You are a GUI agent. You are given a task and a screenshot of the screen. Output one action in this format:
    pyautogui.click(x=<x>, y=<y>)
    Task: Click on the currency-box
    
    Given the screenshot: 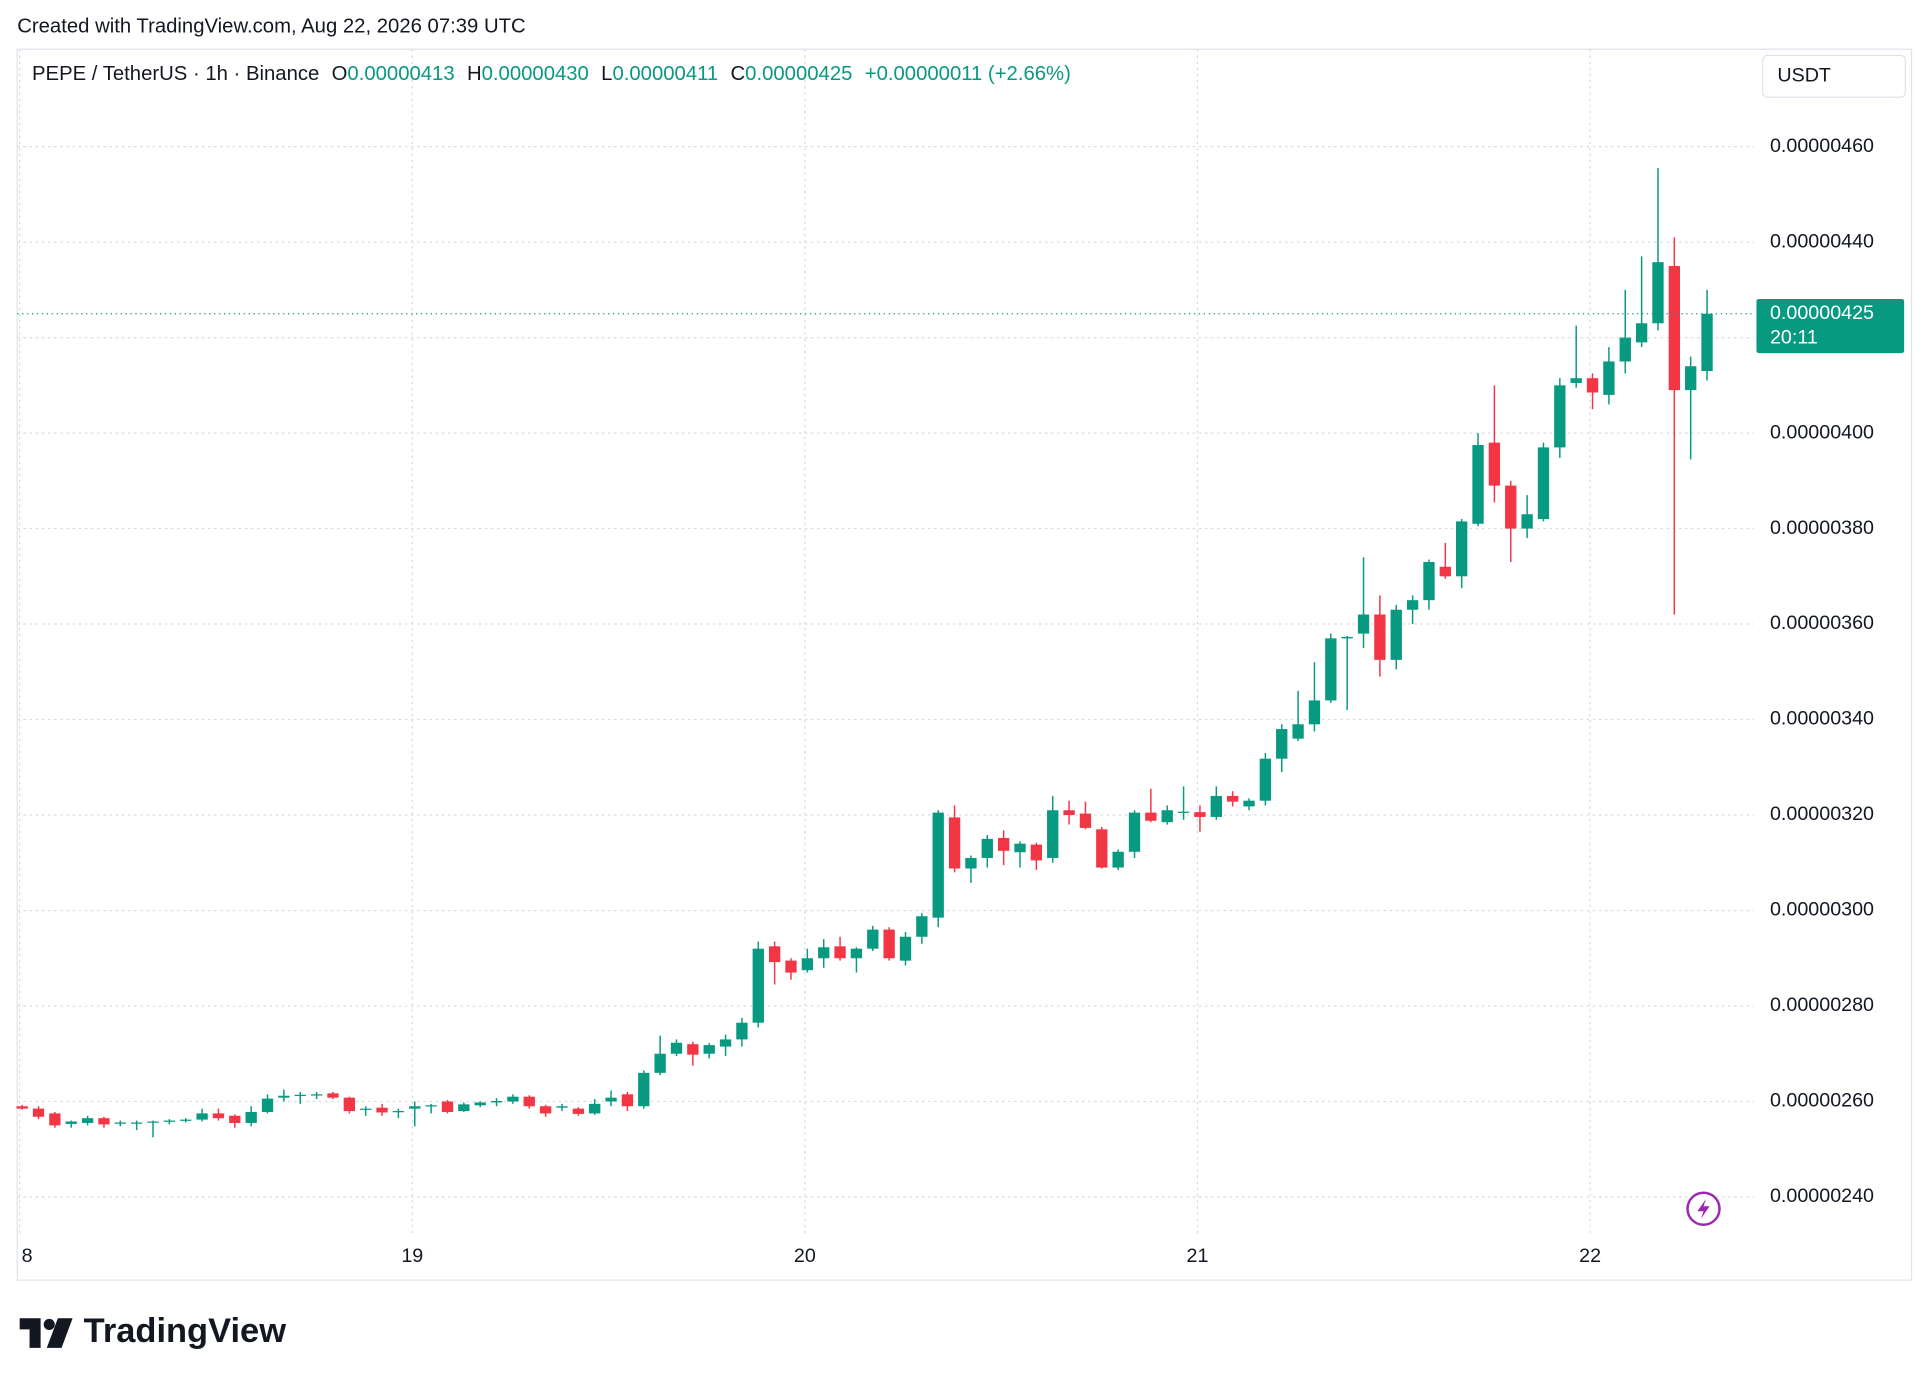 What is the action you would take?
    pyautogui.click(x=1833, y=76)
    